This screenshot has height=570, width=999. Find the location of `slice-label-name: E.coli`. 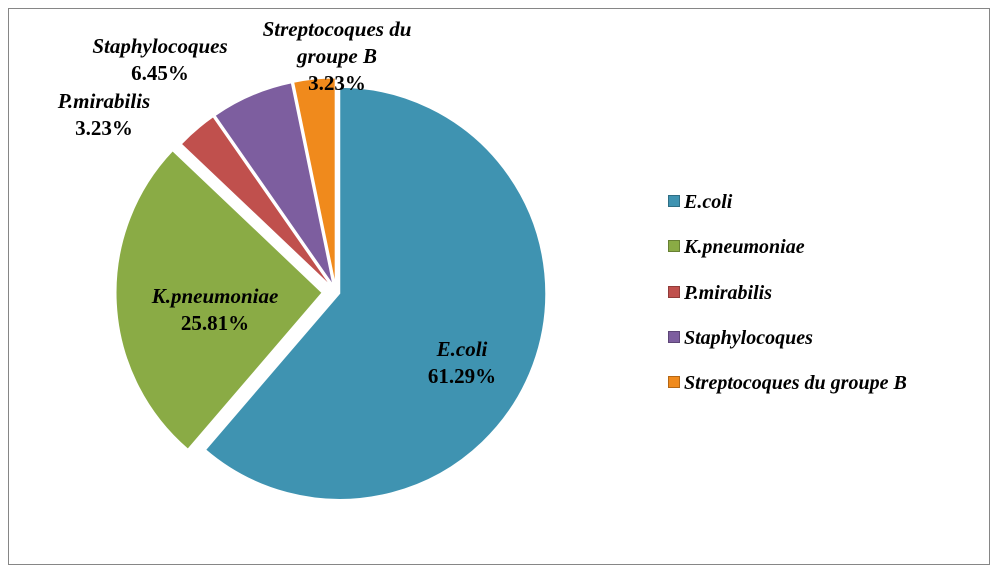

slice-label-name: E.coli is located at coordinates (462, 349).